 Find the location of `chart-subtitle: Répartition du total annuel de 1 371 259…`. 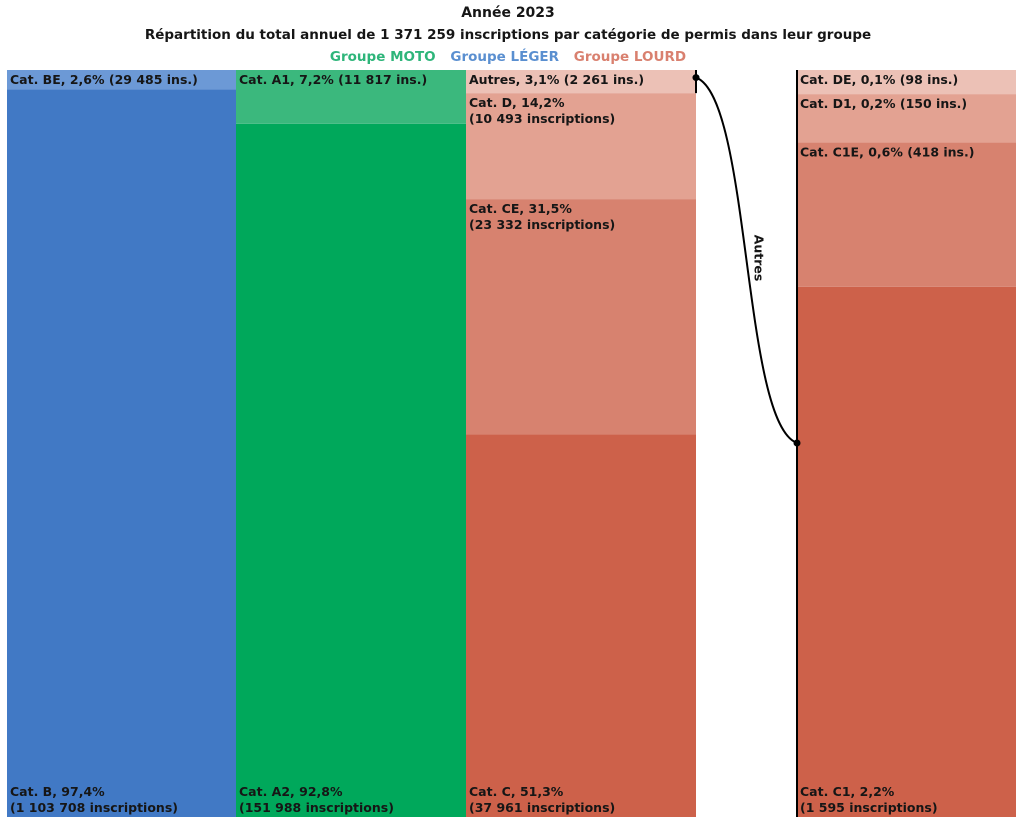

chart-subtitle: Répartition du total annuel de 1 371 259… is located at coordinates (508, 35).